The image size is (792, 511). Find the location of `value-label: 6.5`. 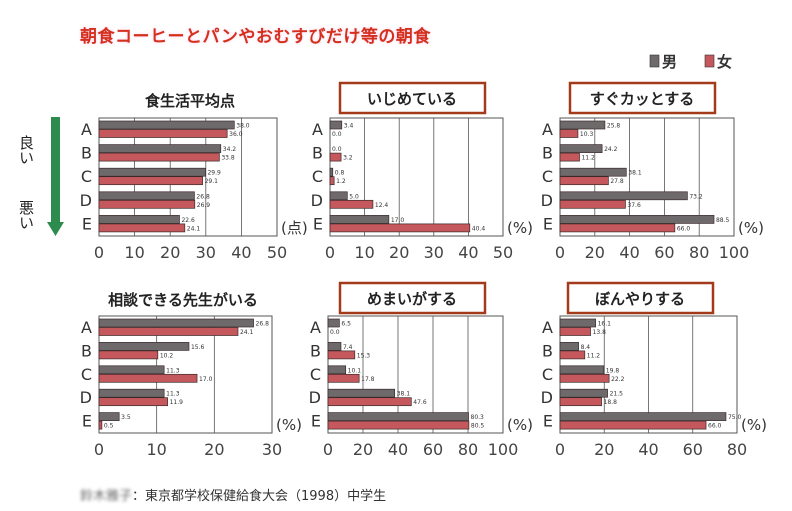

value-label: 6.5 is located at coordinates (346, 324).